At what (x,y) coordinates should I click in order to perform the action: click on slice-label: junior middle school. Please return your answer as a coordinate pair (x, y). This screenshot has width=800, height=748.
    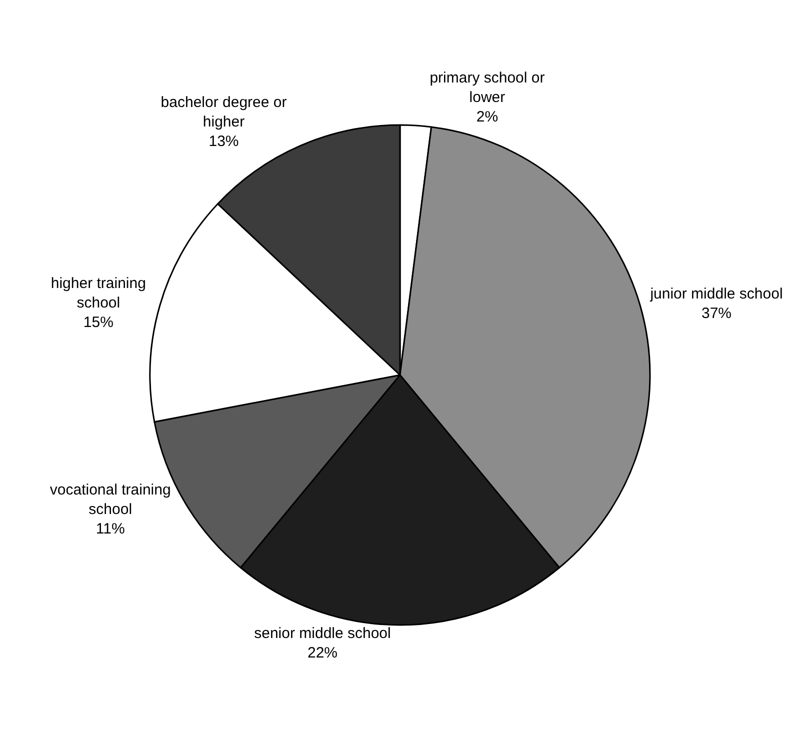
    Looking at the image, I should click on (716, 294).